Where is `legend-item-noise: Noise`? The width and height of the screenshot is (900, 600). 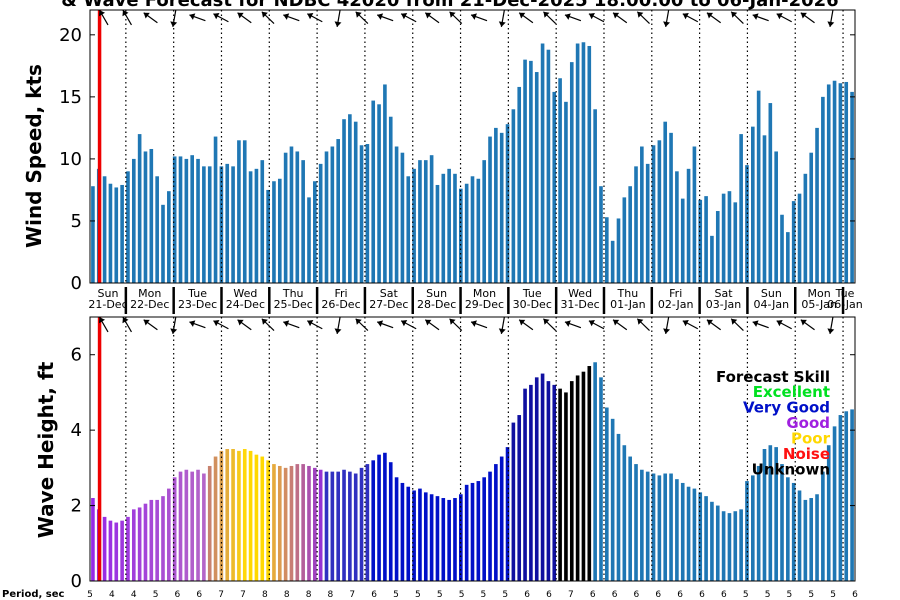
legend-item-noise: Noise is located at coordinates (806, 454).